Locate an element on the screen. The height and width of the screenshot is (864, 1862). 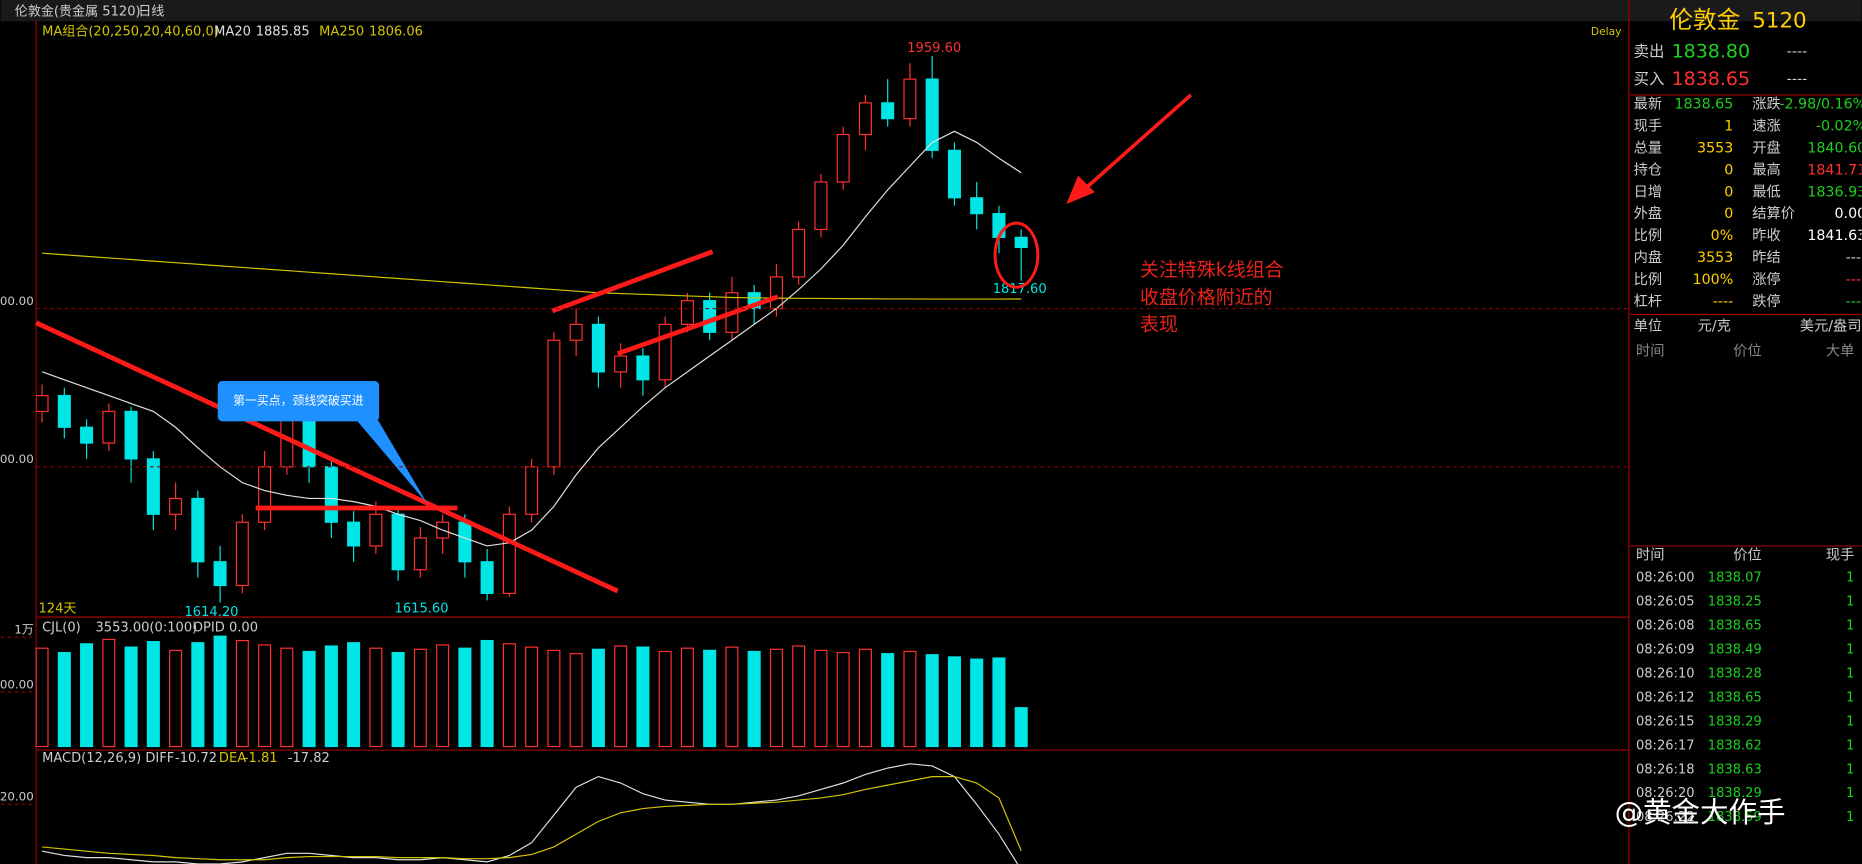
panel-text: 价位 is located at coordinates (1747, 350).